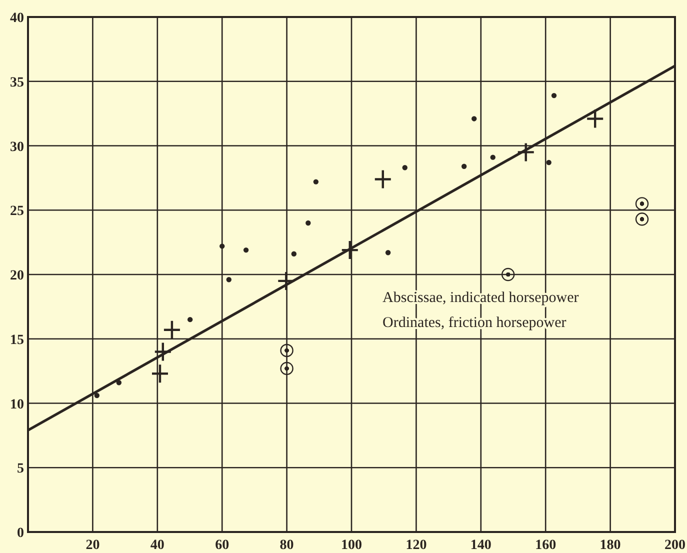 The width and height of the screenshot is (687, 553). What do you see at coordinates (222, 545) in the screenshot?
I see `x-tick-label: 60` at bounding box center [222, 545].